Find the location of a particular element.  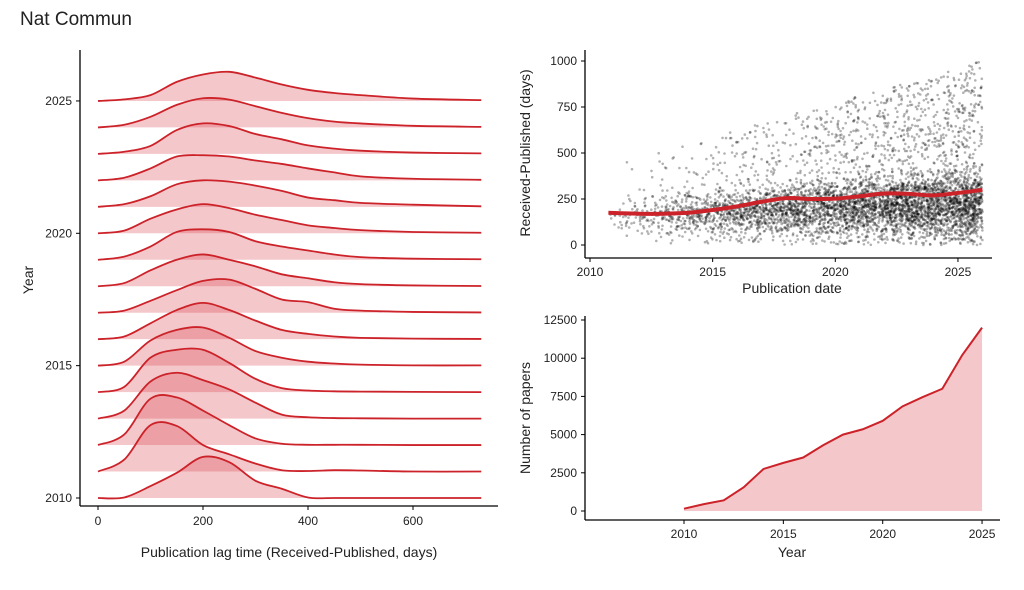

ridge-y-tick-label: 2015 is located at coordinates (58, 366).